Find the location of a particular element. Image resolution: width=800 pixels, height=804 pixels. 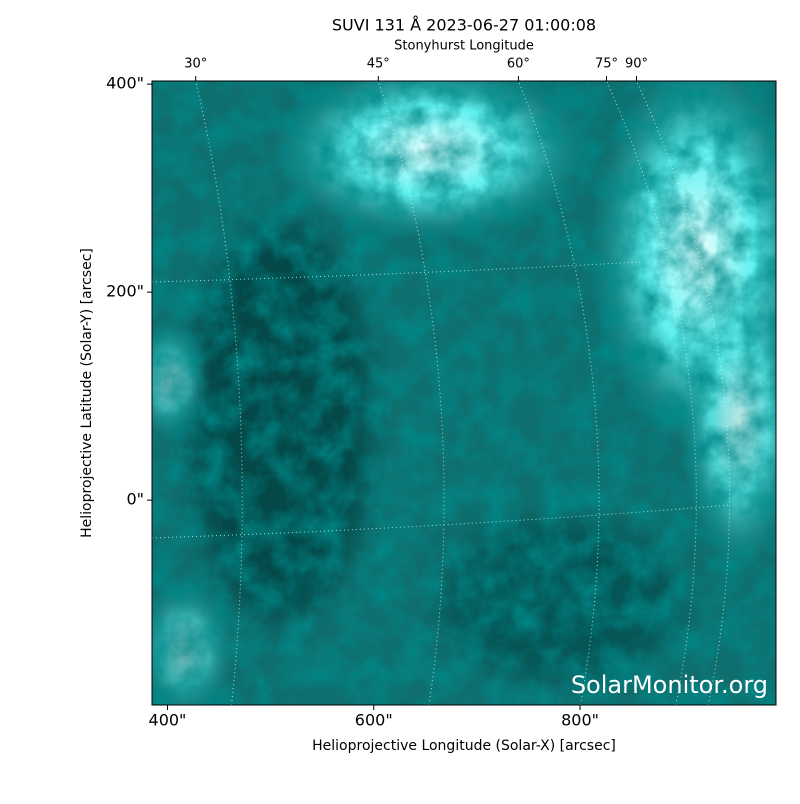

x2-axis-label: Stonyhurst Longitude is located at coordinates (464, 46).